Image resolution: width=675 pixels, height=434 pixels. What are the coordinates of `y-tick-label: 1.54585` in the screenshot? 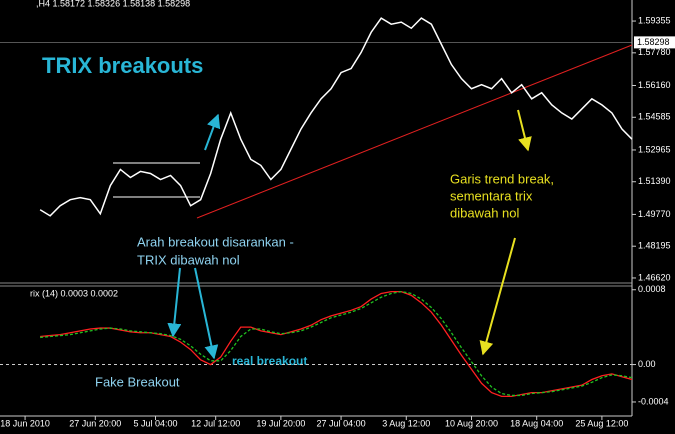 It's located at (654, 117).